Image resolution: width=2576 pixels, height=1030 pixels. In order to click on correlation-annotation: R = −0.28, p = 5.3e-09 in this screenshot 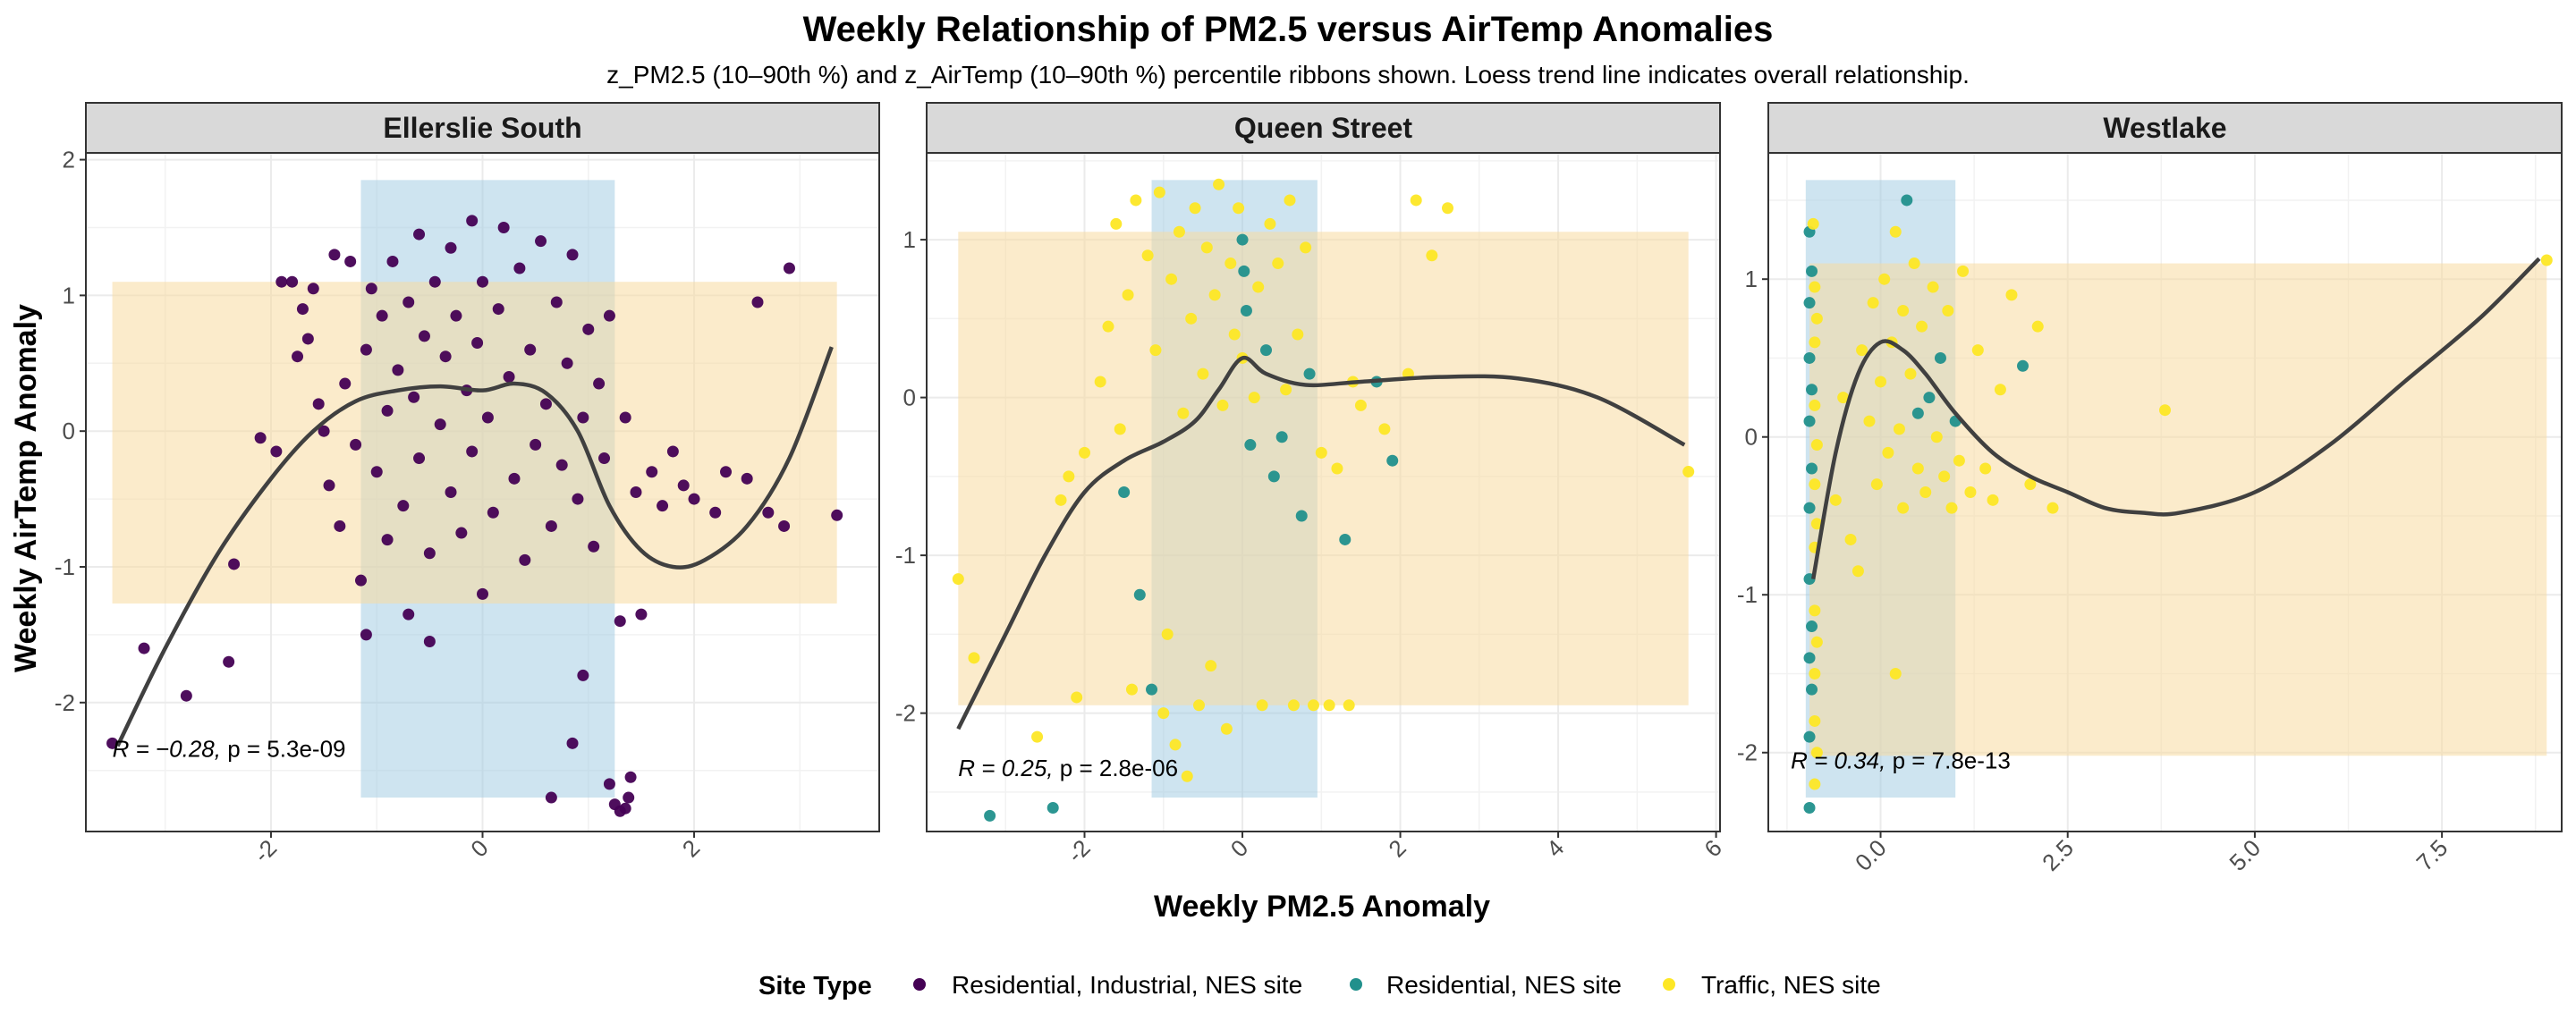, I will do `click(229, 749)`.